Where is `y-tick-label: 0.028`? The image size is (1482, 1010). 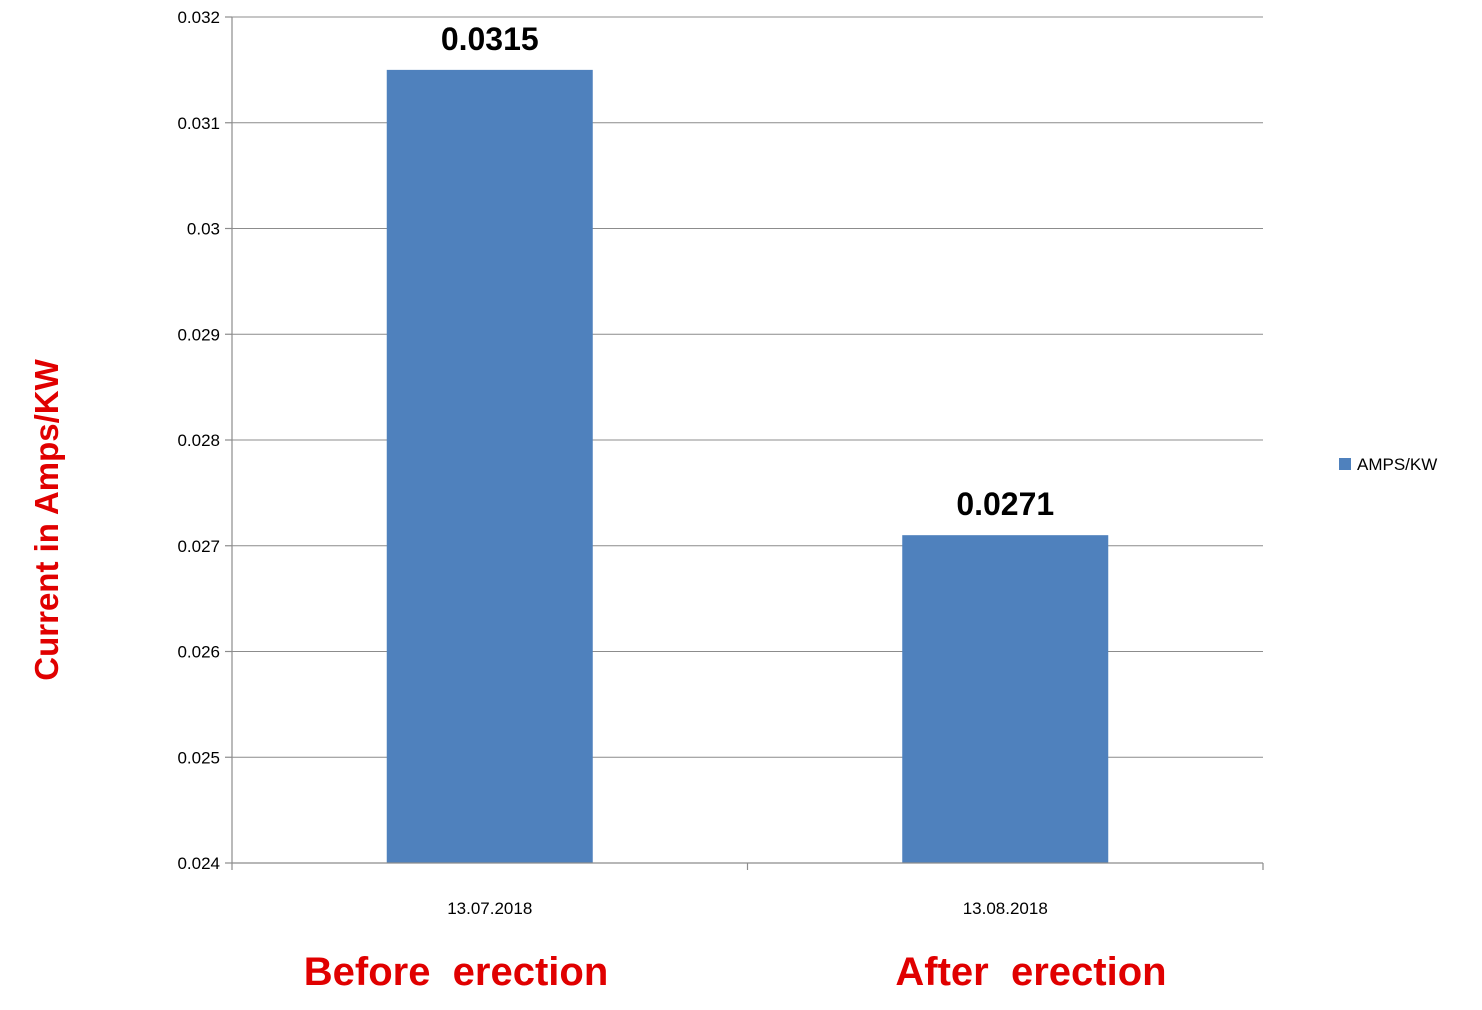 y-tick-label: 0.028 is located at coordinates (198, 440).